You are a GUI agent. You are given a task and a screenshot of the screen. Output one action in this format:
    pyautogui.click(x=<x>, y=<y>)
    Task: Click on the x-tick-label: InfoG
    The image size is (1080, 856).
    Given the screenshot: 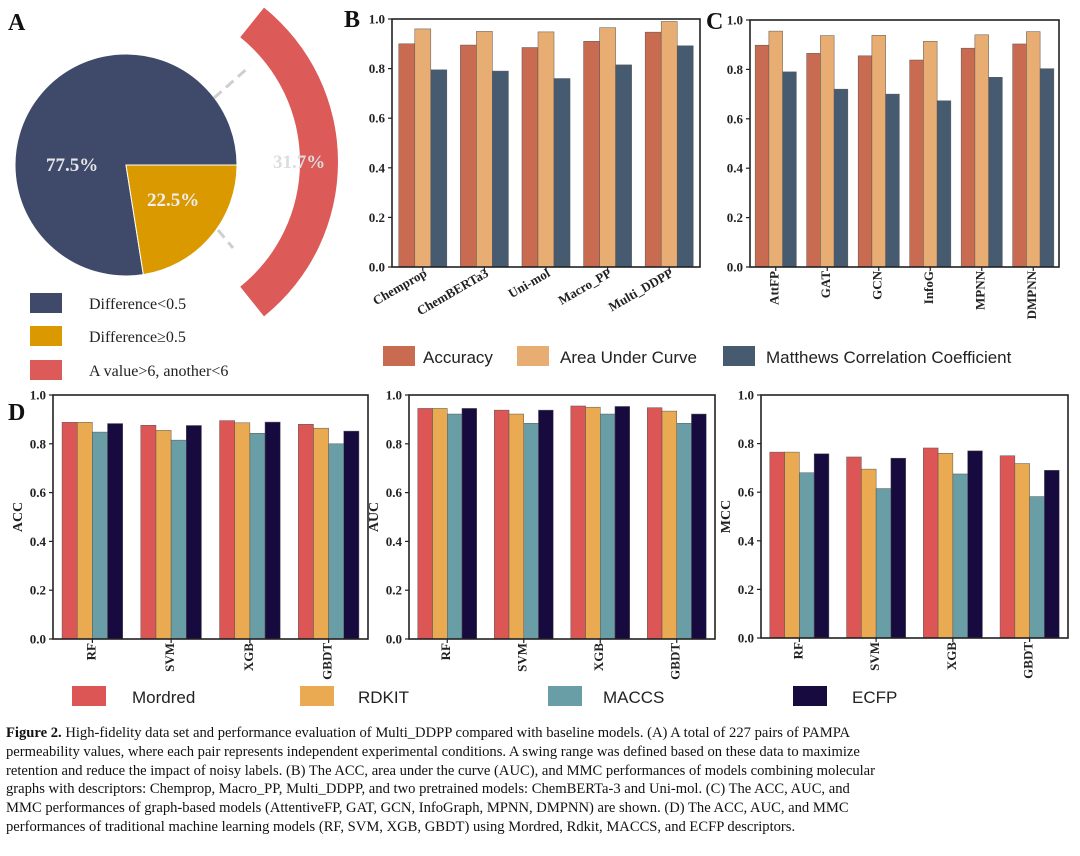 What is the action you would take?
    pyautogui.click(x=928, y=287)
    